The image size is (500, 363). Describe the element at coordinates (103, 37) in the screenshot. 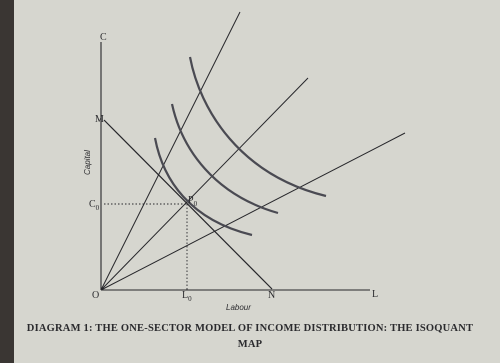

I see `y-axis-end: C` at that location.